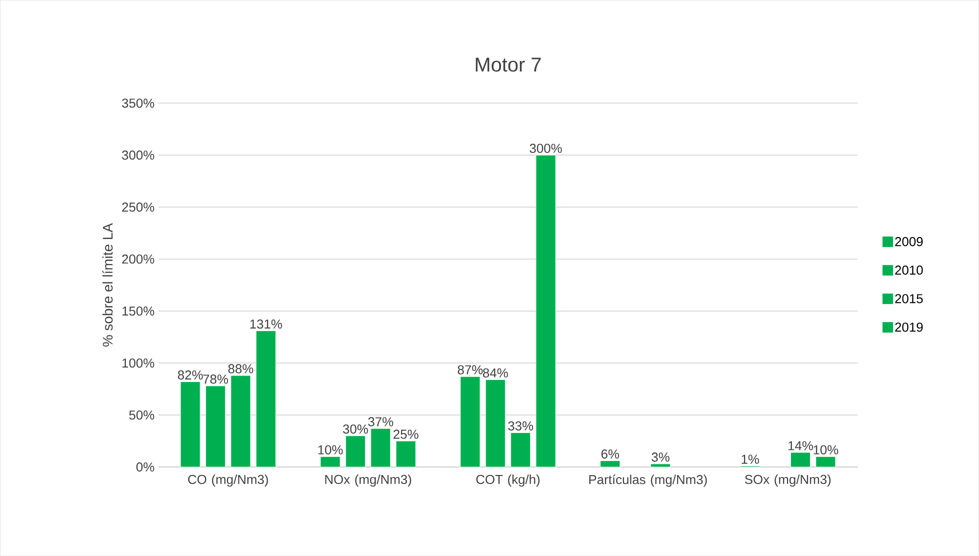 The width and height of the screenshot is (979, 556). I want to click on data-label: 30%, so click(355, 429).